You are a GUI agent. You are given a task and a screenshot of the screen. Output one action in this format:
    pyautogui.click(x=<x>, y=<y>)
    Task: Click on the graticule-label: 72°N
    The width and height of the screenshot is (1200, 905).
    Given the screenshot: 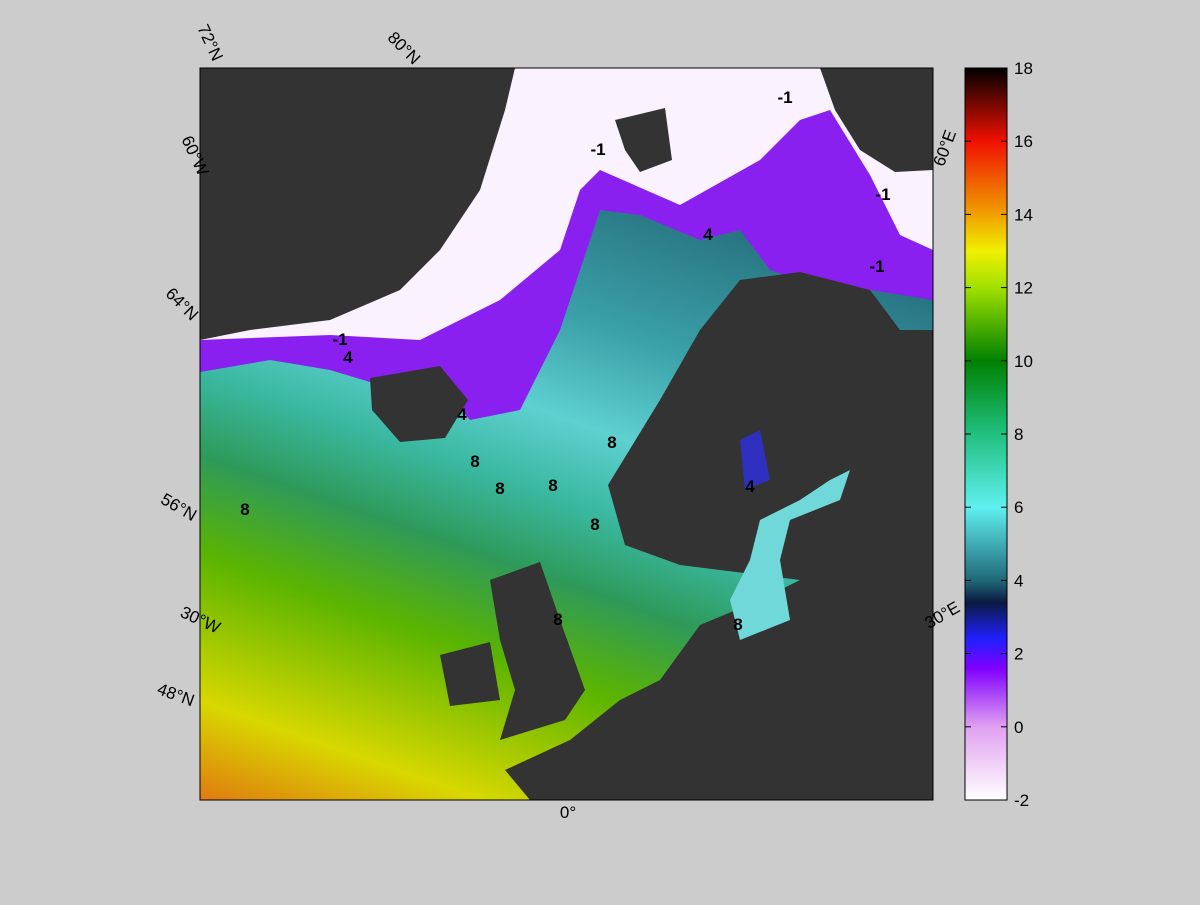 What is the action you would take?
    pyautogui.click(x=209, y=42)
    